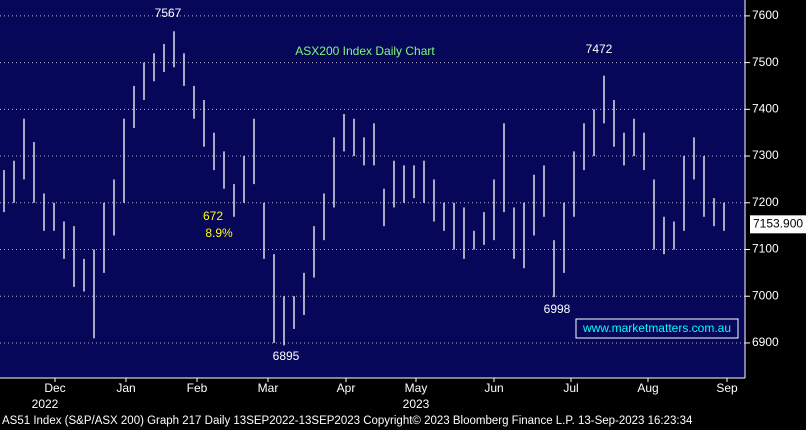 The image size is (806, 430). Describe the element at coordinates (557, 309) in the screenshot. I see `annotation: 6998` at that location.